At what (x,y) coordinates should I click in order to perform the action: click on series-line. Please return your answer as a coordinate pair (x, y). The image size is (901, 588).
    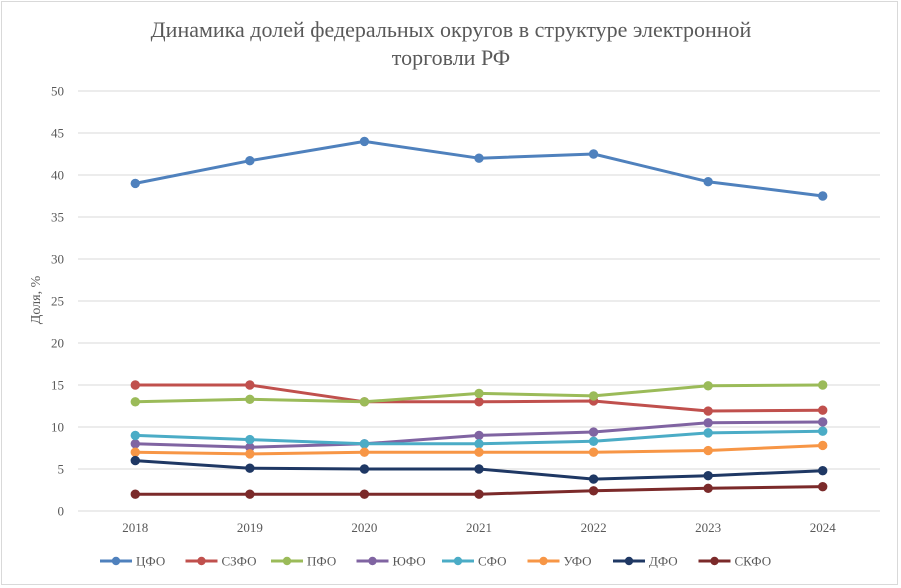
    Looking at the image, I should click on (479, 168).